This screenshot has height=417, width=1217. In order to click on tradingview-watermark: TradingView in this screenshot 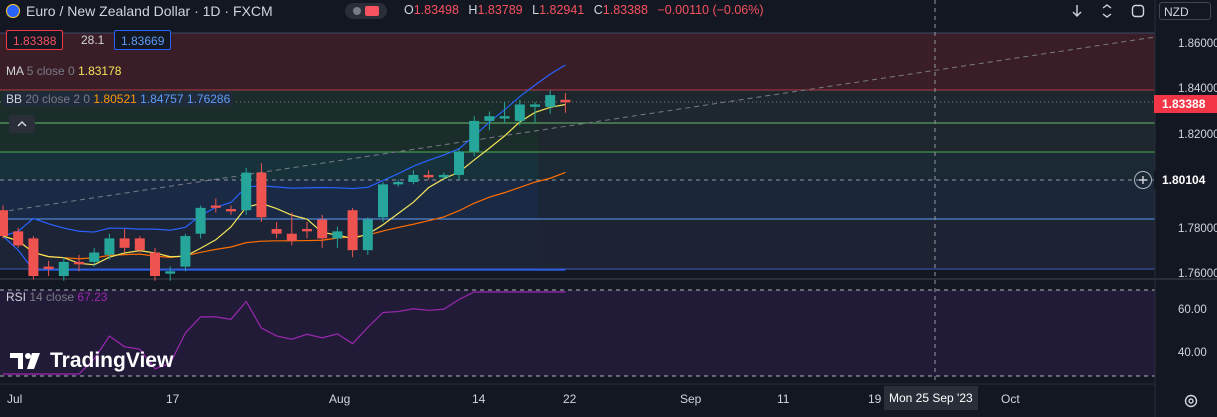, I will do `click(91, 361)`.